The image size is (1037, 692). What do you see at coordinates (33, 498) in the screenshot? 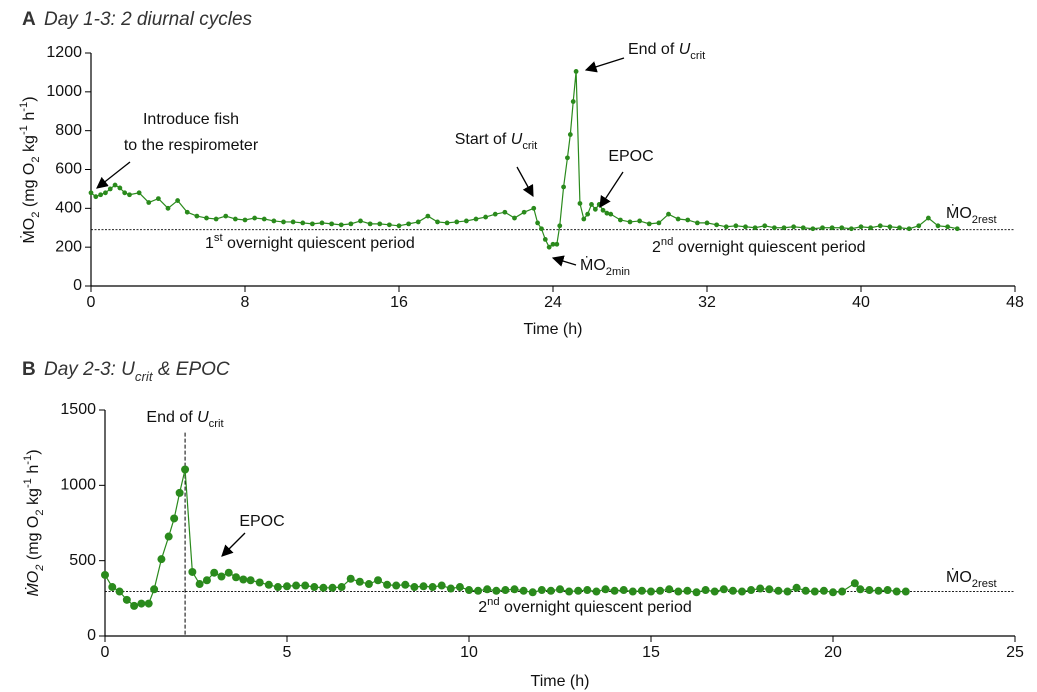
I see `text-part: kg` at bounding box center [33, 498].